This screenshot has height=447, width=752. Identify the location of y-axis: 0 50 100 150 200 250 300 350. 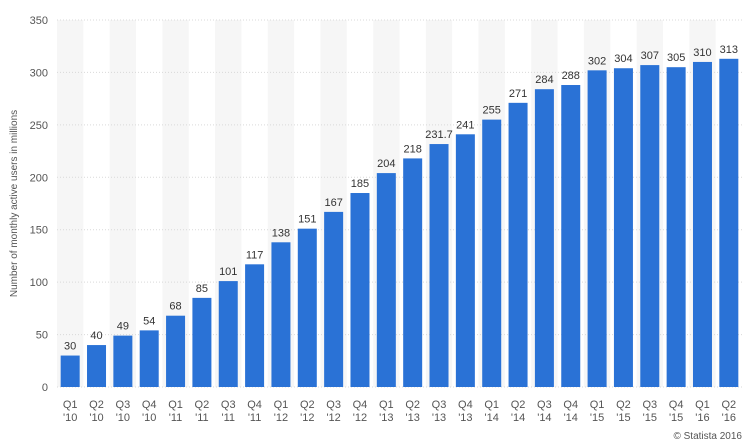
(39, 204).